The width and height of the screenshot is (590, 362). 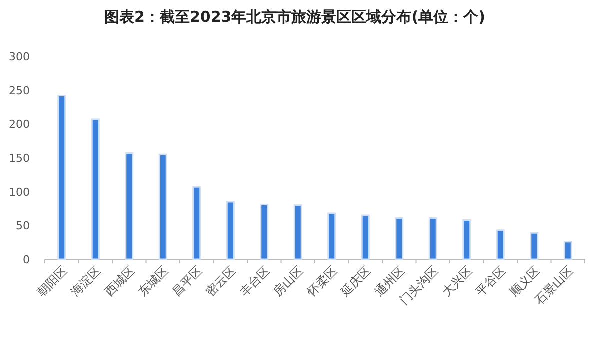 What do you see at coordinates (19, 125) in the screenshot?
I see `y-tick-label: 200` at bounding box center [19, 125].